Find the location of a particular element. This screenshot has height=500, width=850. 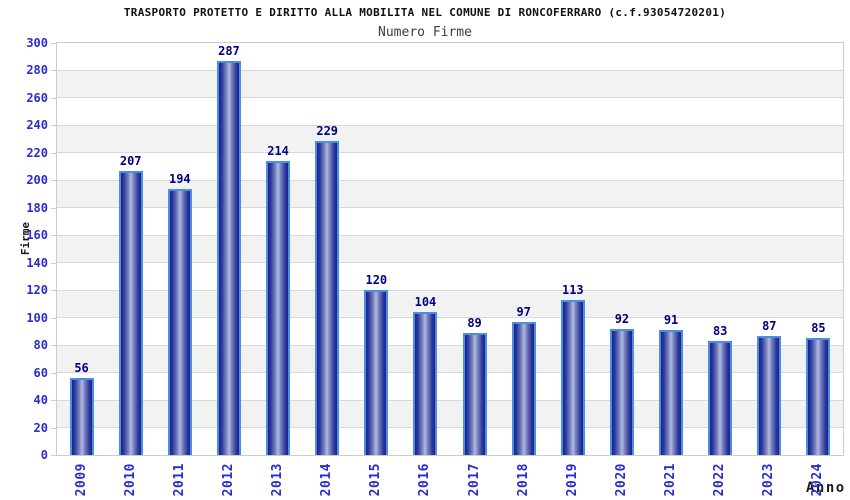

bar-value-label: 207 is located at coordinates (130, 161).